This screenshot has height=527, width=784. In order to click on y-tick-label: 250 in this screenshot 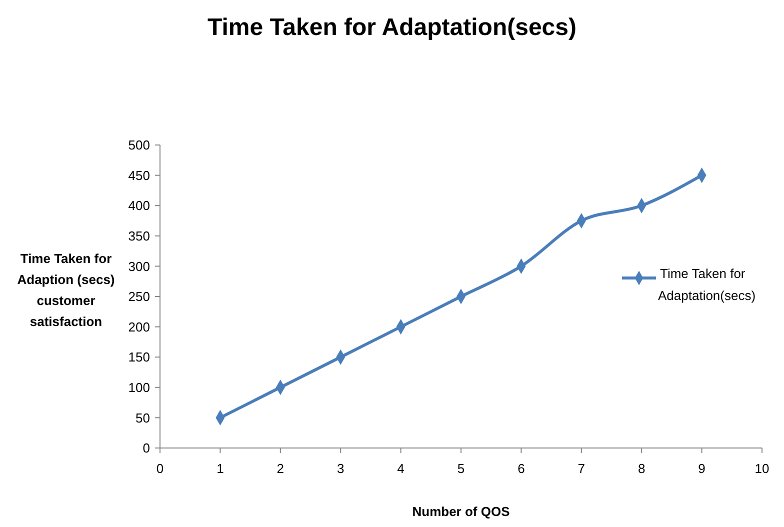, I will do `click(139, 296)`.